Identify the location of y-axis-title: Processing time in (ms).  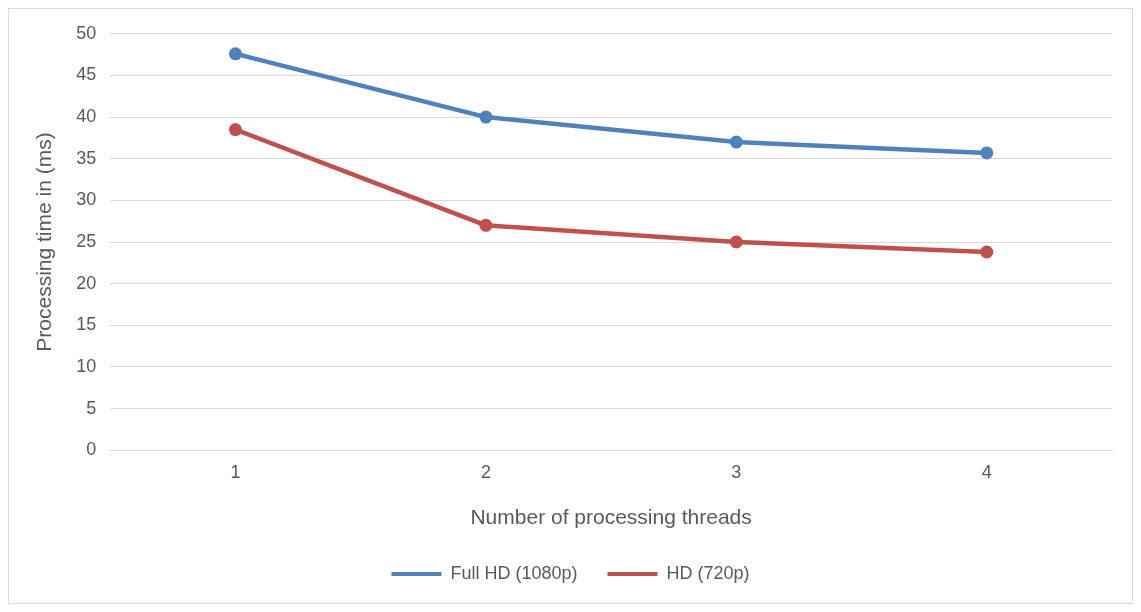
(44, 242).